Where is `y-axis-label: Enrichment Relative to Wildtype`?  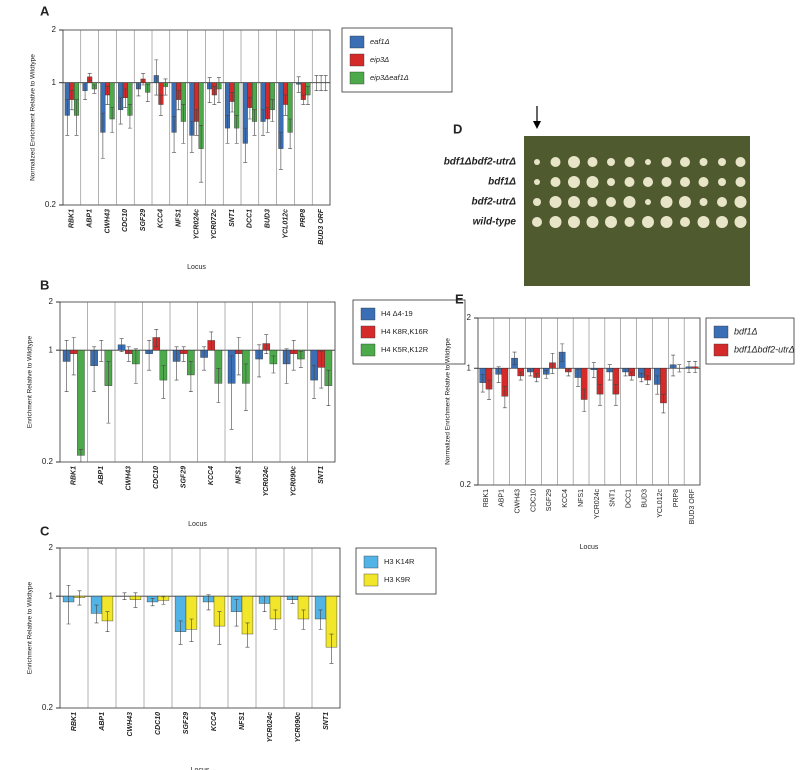 y-axis-label: Enrichment Relative to Wildtype is located at coordinates (30, 628).